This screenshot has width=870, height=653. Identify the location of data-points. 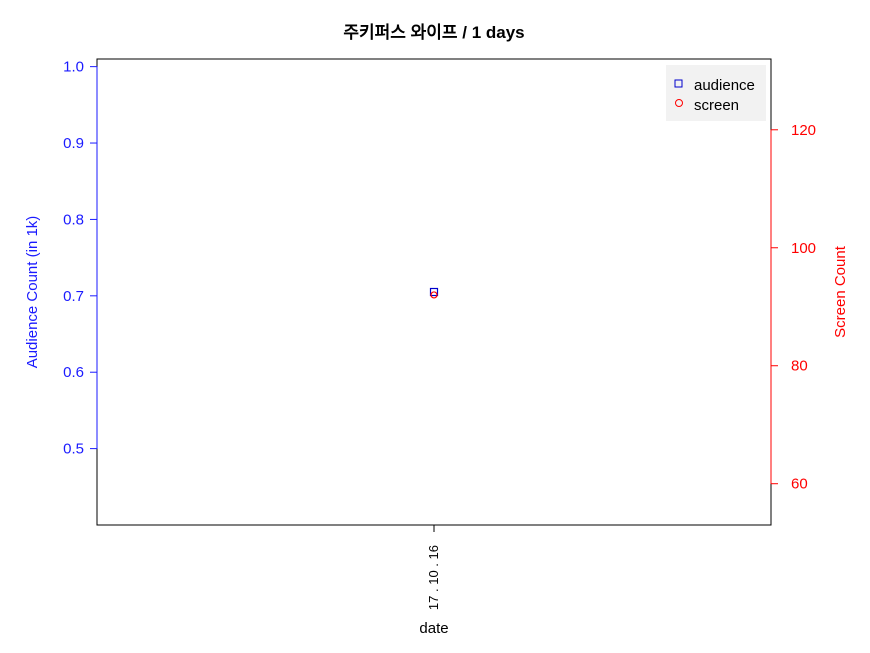
(434, 293).